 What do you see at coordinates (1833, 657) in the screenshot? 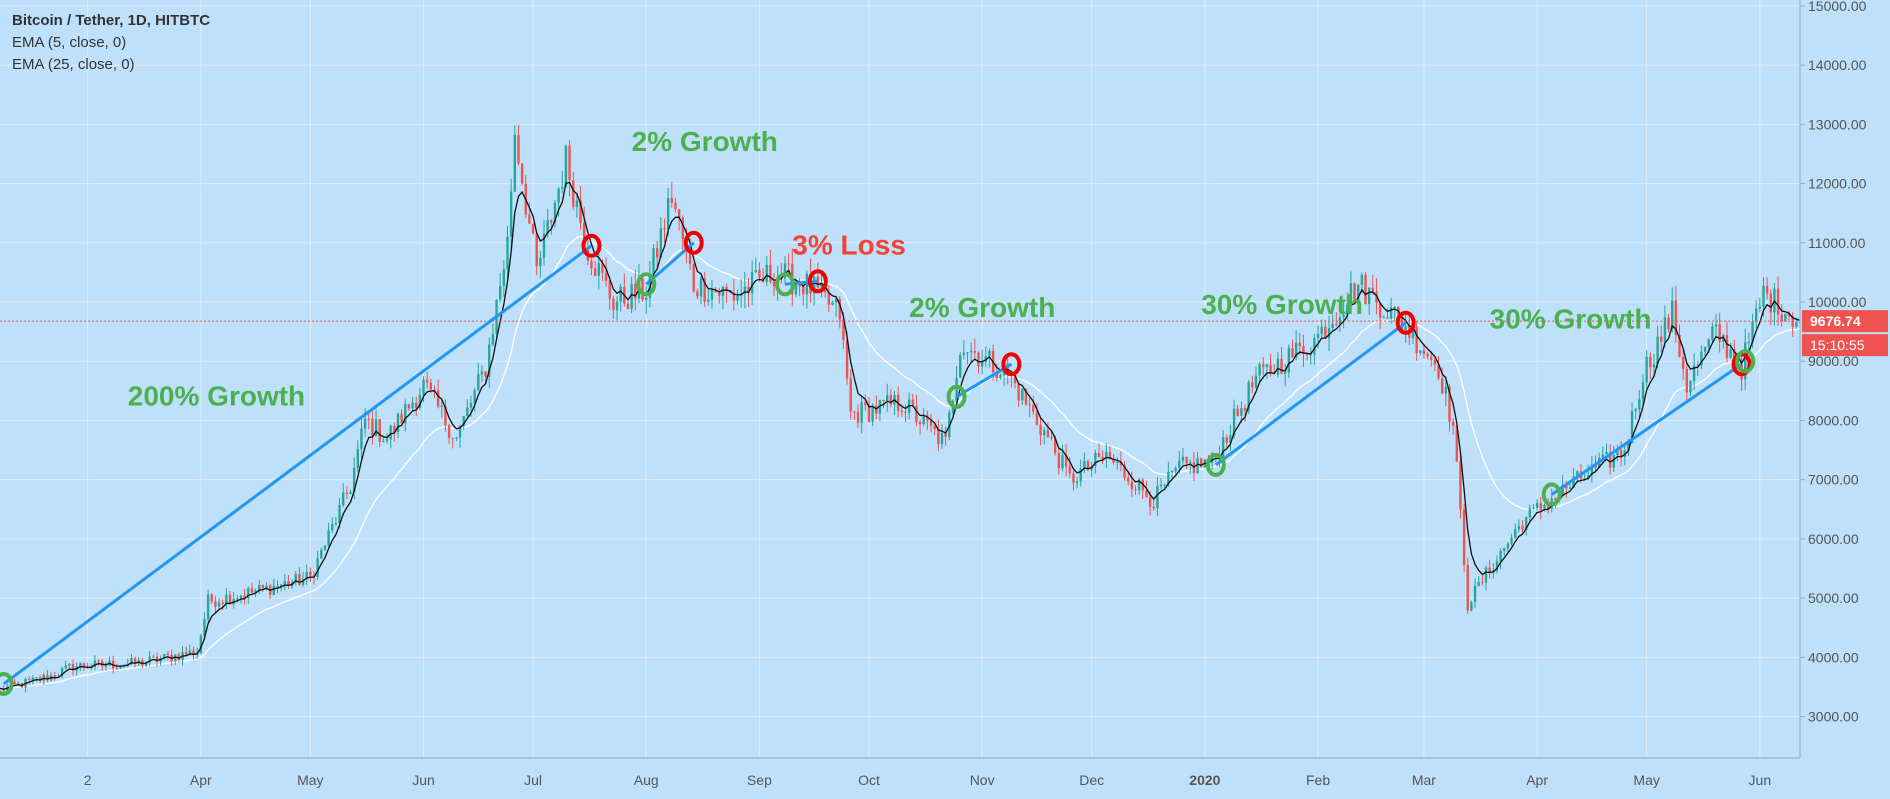
I see `price-tick-label: 4000.00` at bounding box center [1833, 657].